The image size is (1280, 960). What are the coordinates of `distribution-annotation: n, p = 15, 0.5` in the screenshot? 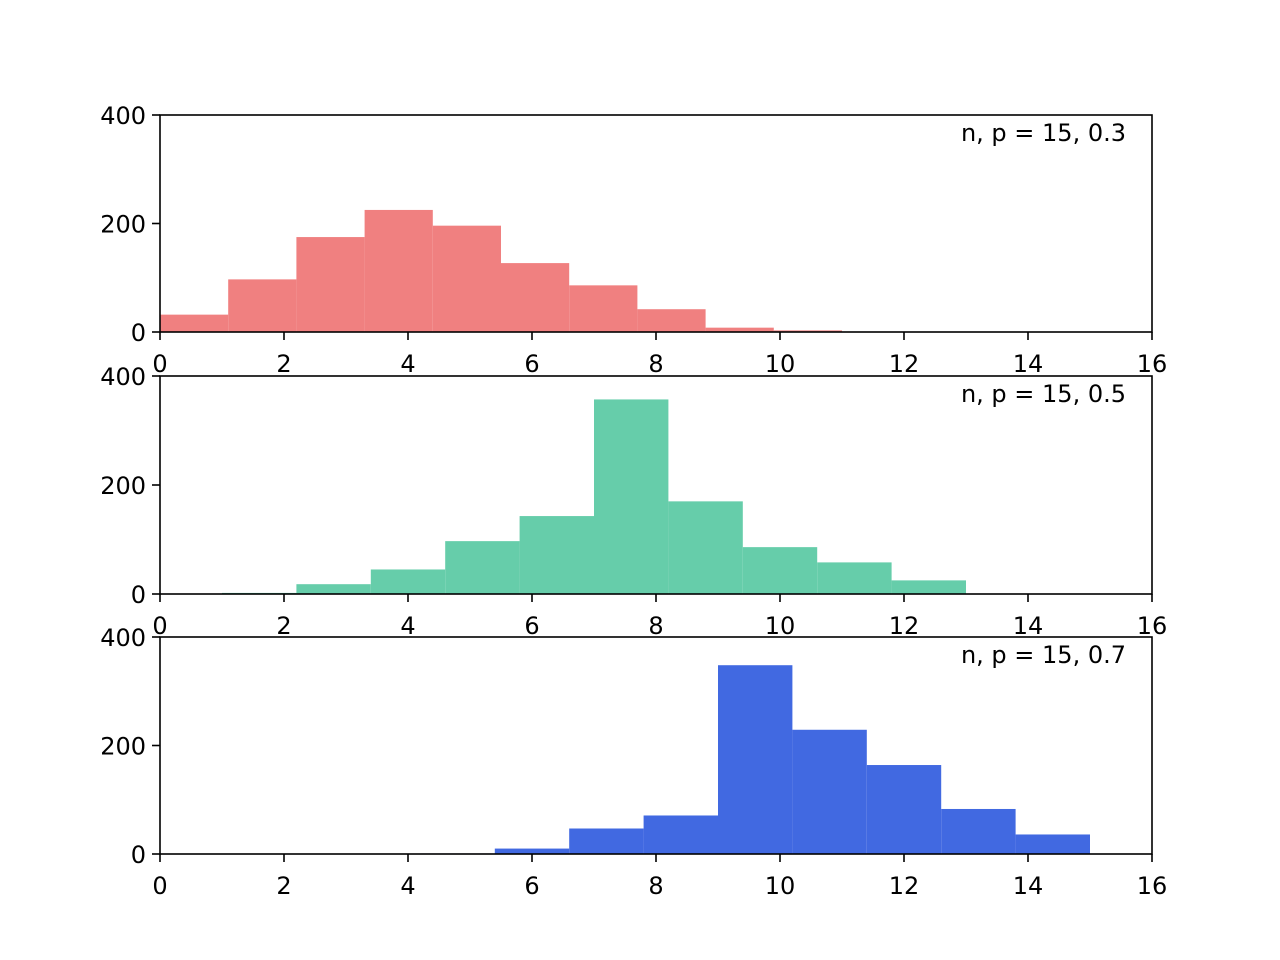 It's located at (1043, 394).